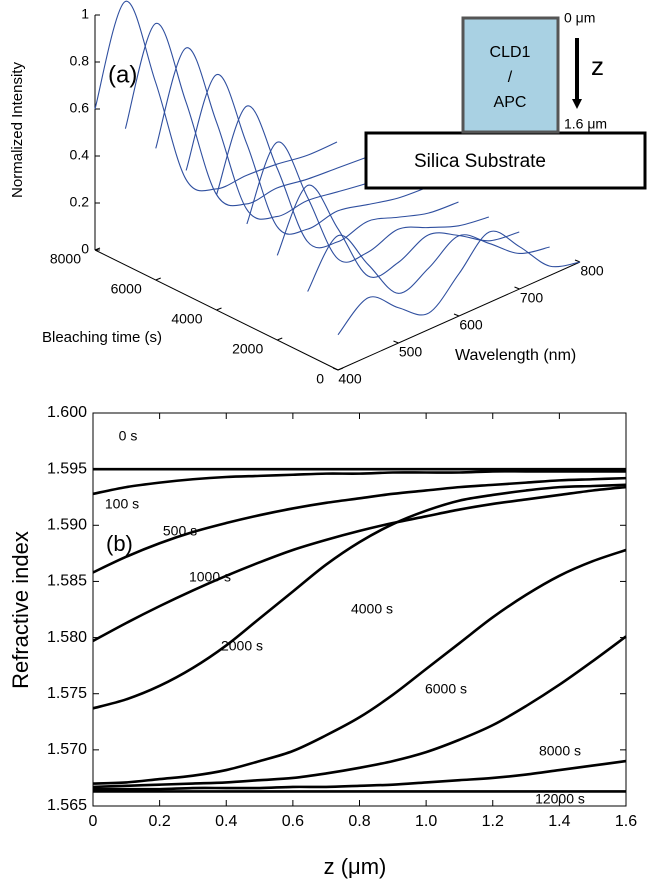 The image size is (647, 892). What do you see at coordinates (102, 337) in the screenshot?
I see `y-axis-title: Bleaching time (s)` at bounding box center [102, 337].